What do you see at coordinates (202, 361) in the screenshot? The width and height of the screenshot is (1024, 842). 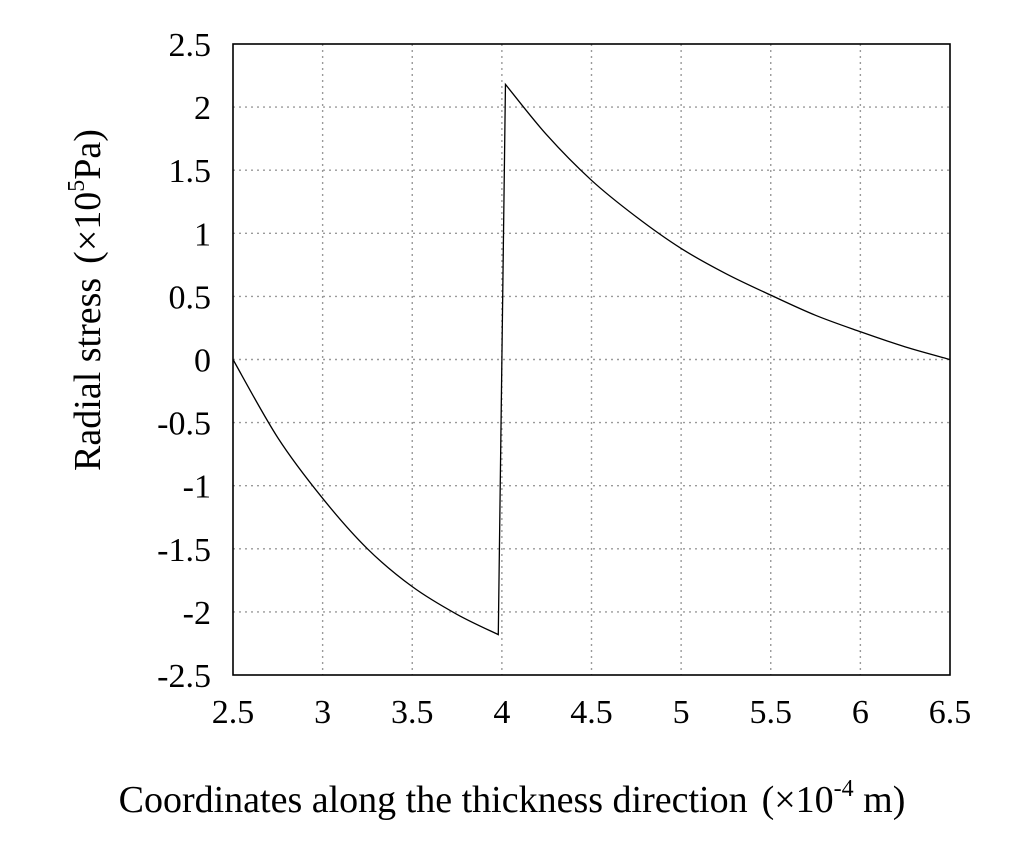 I see `y-tick-label: 0` at bounding box center [202, 361].